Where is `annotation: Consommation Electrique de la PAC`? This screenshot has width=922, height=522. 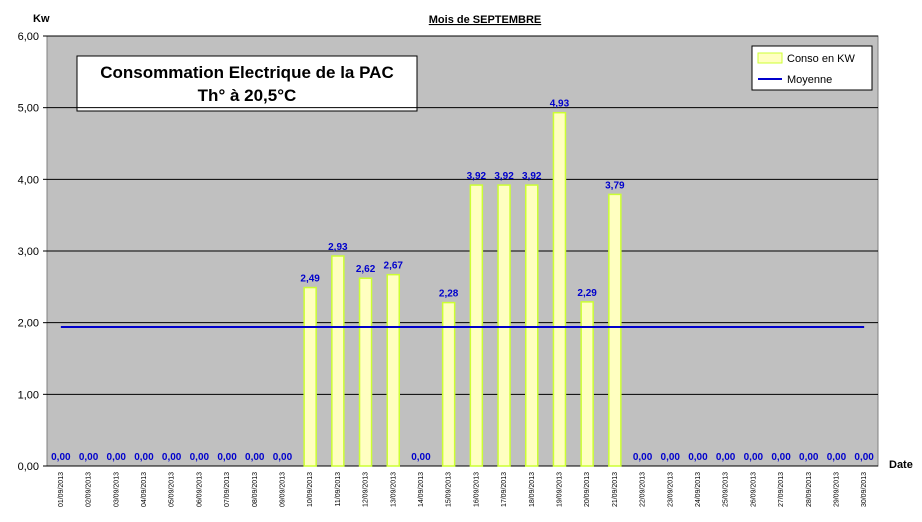 annotation: Consommation Electrique de la PAC is located at coordinates (246, 72).